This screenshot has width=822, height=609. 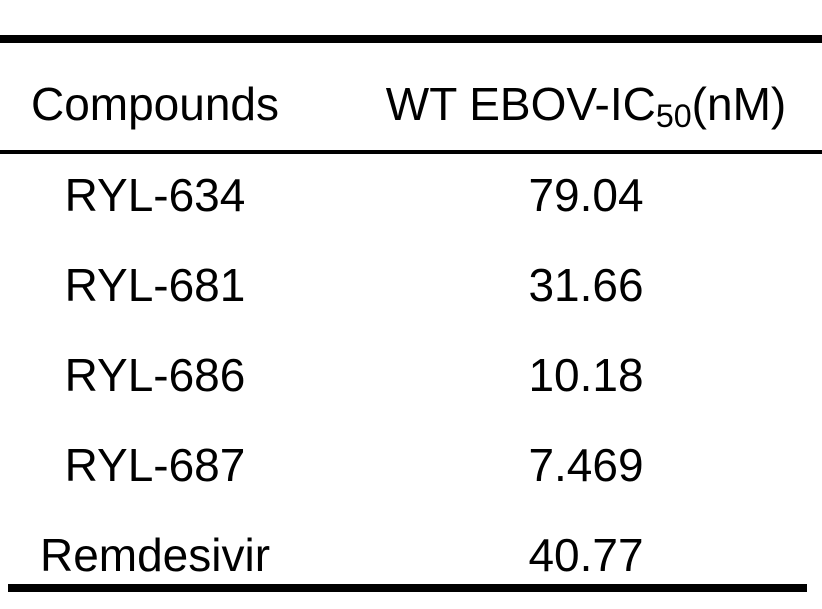 I want to click on ic50-value-cell: 10.18, so click(x=586, y=375).